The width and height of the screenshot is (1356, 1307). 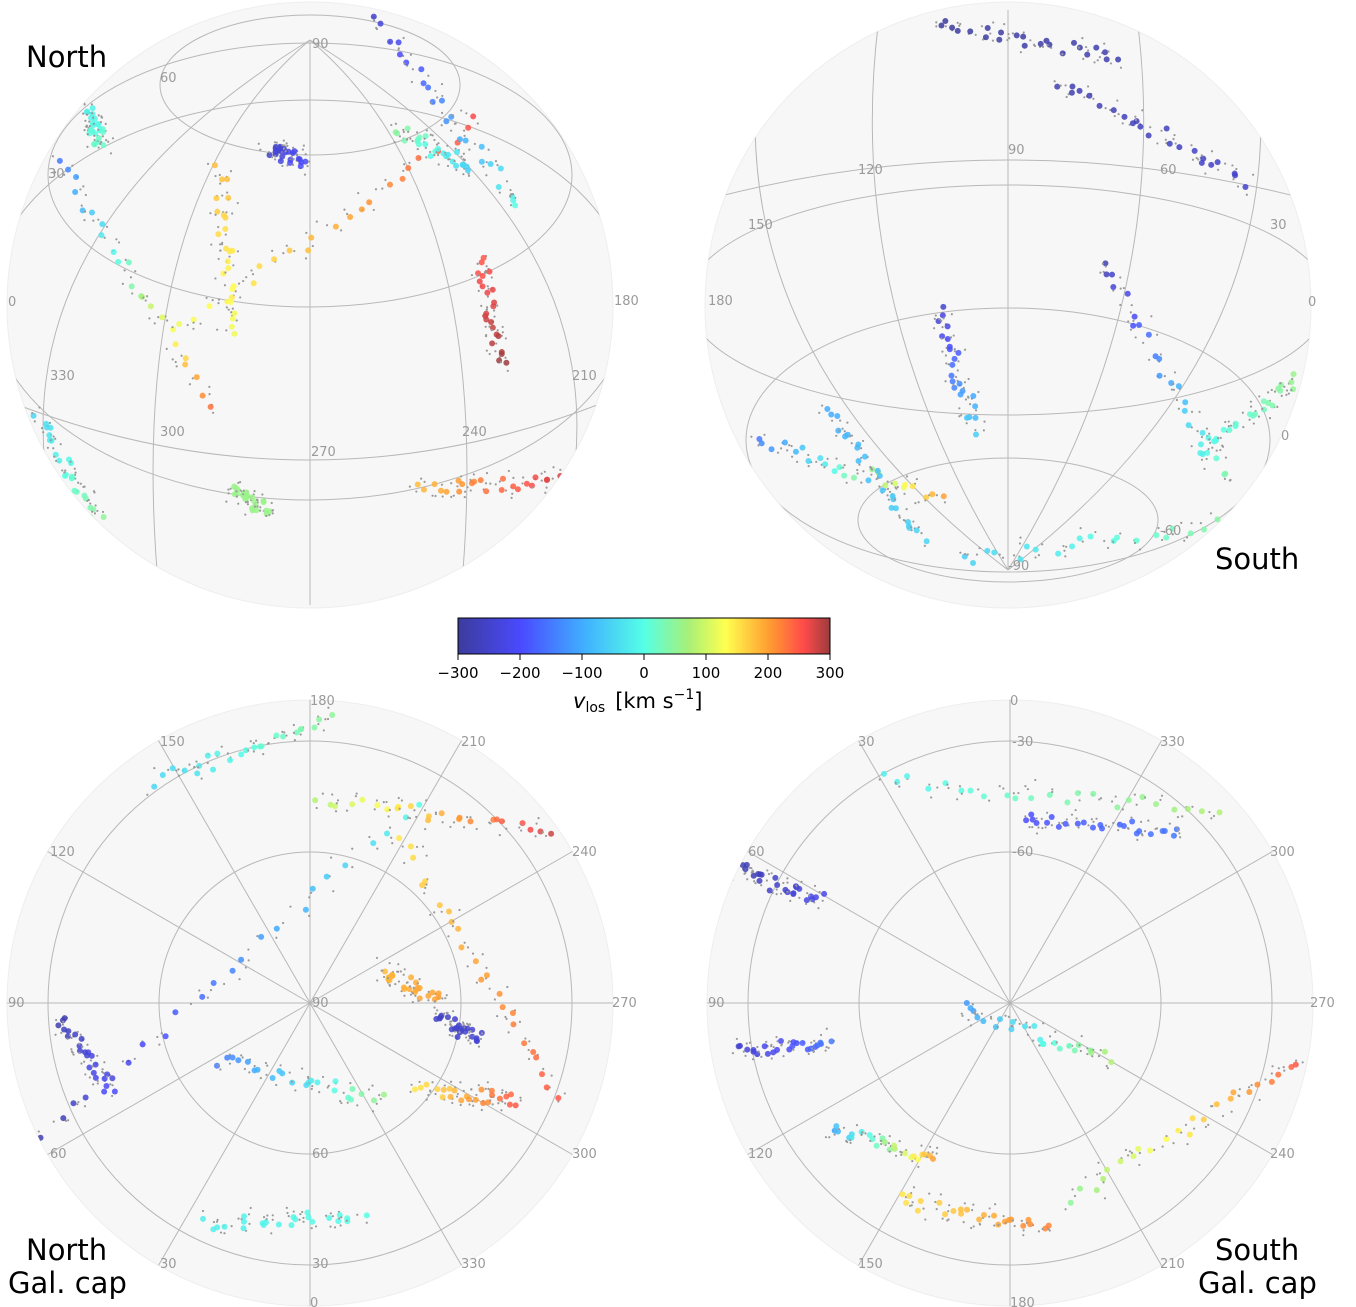 What do you see at coordinates (62, 376) in the screenshot?
I see `grid-label: 330` at bounding box center [62, 376].